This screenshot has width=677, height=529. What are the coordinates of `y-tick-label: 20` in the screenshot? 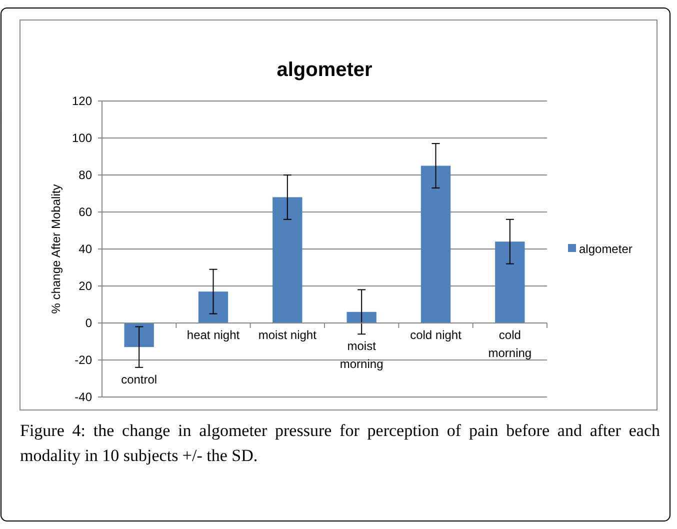 It's located at (85, 286).